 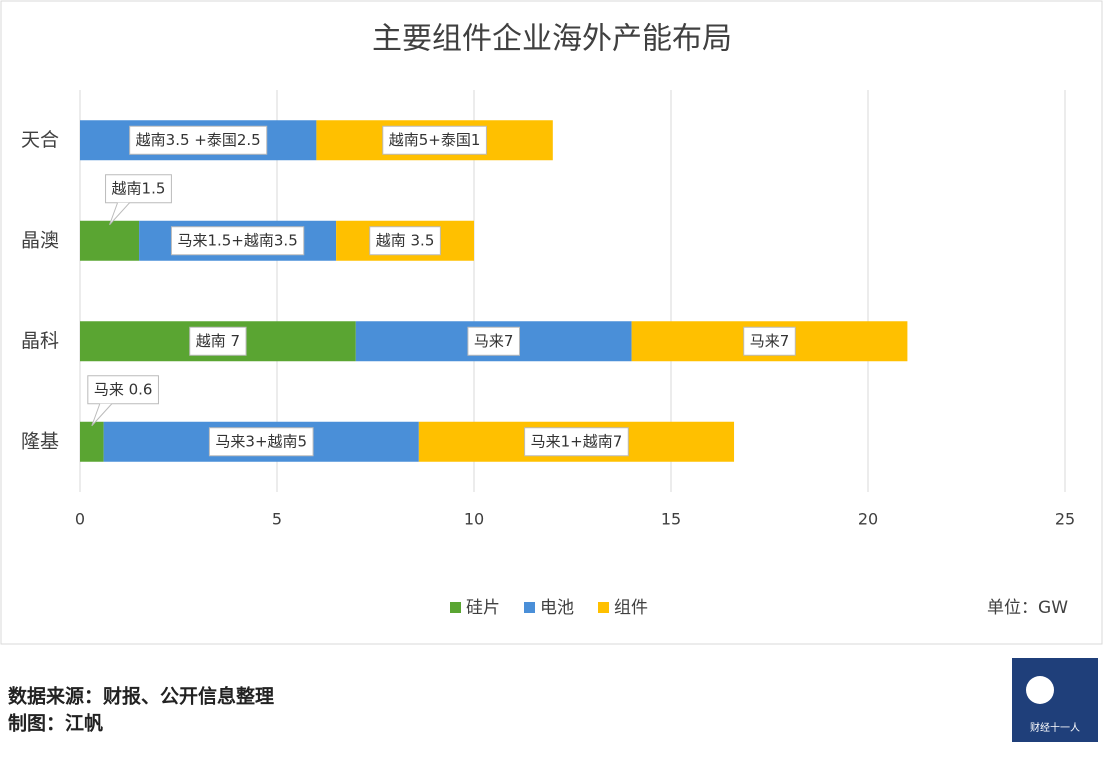 What do you see at coordinates (55, 723) in the screenshot?
I see `author-note: 制图：江帆` at bounding box center [55, 723].